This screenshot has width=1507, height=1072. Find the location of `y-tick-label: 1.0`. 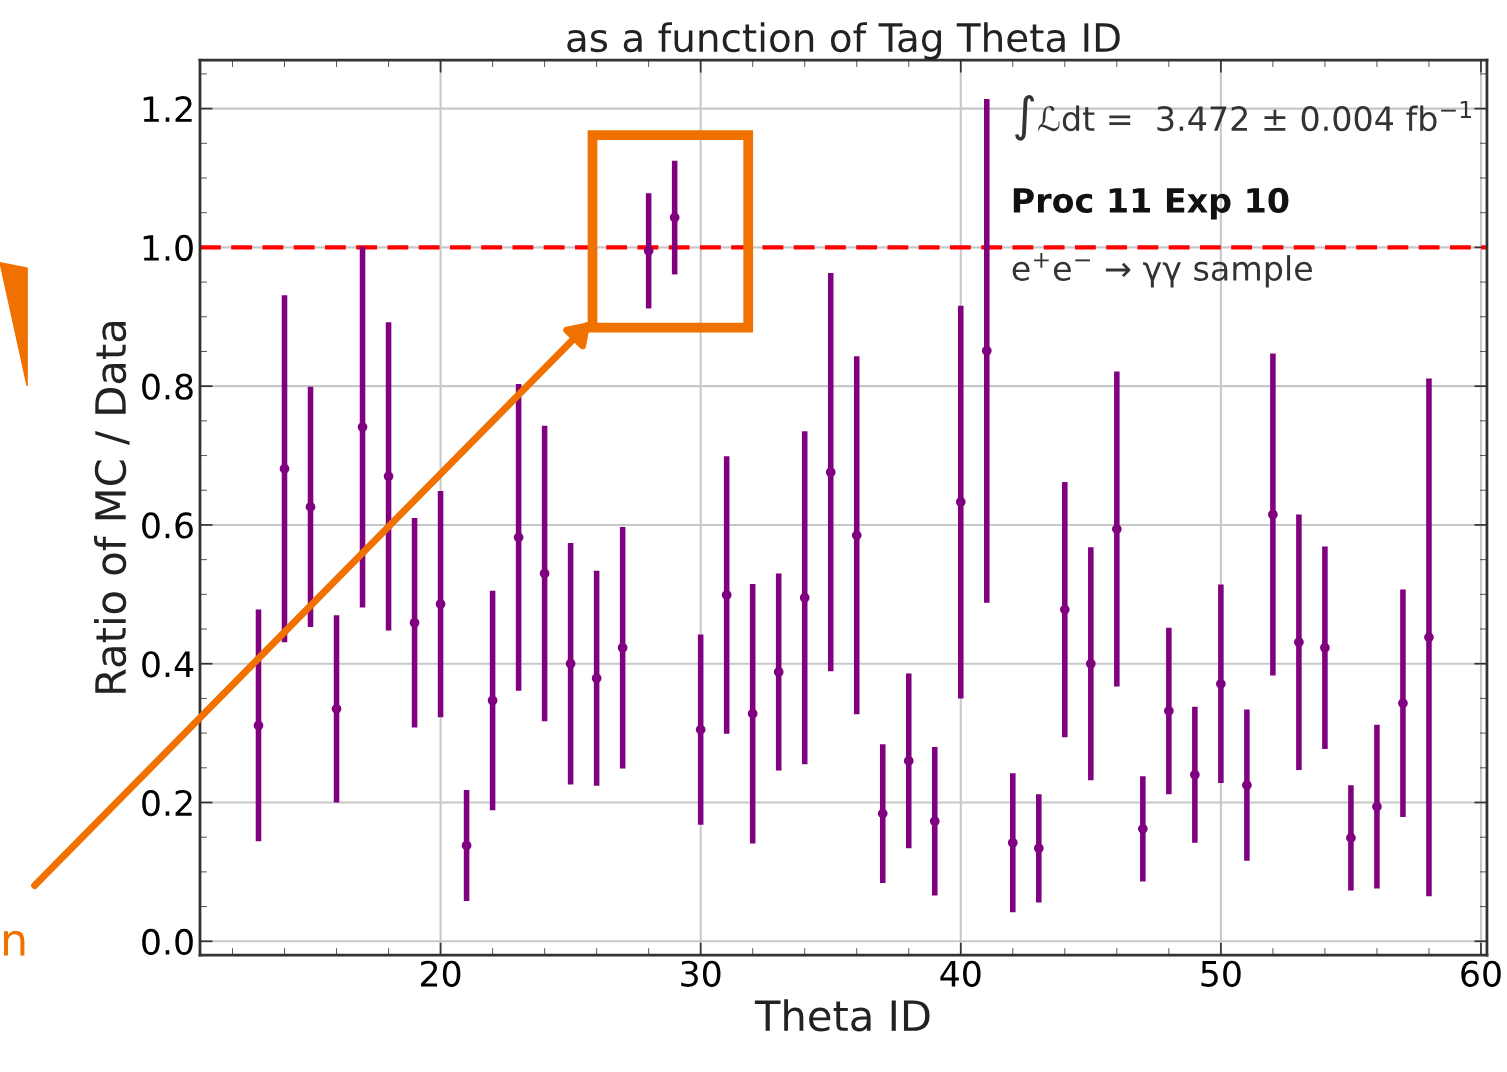

y-tick-label: 1.0 is located at coordinates (168, 248).